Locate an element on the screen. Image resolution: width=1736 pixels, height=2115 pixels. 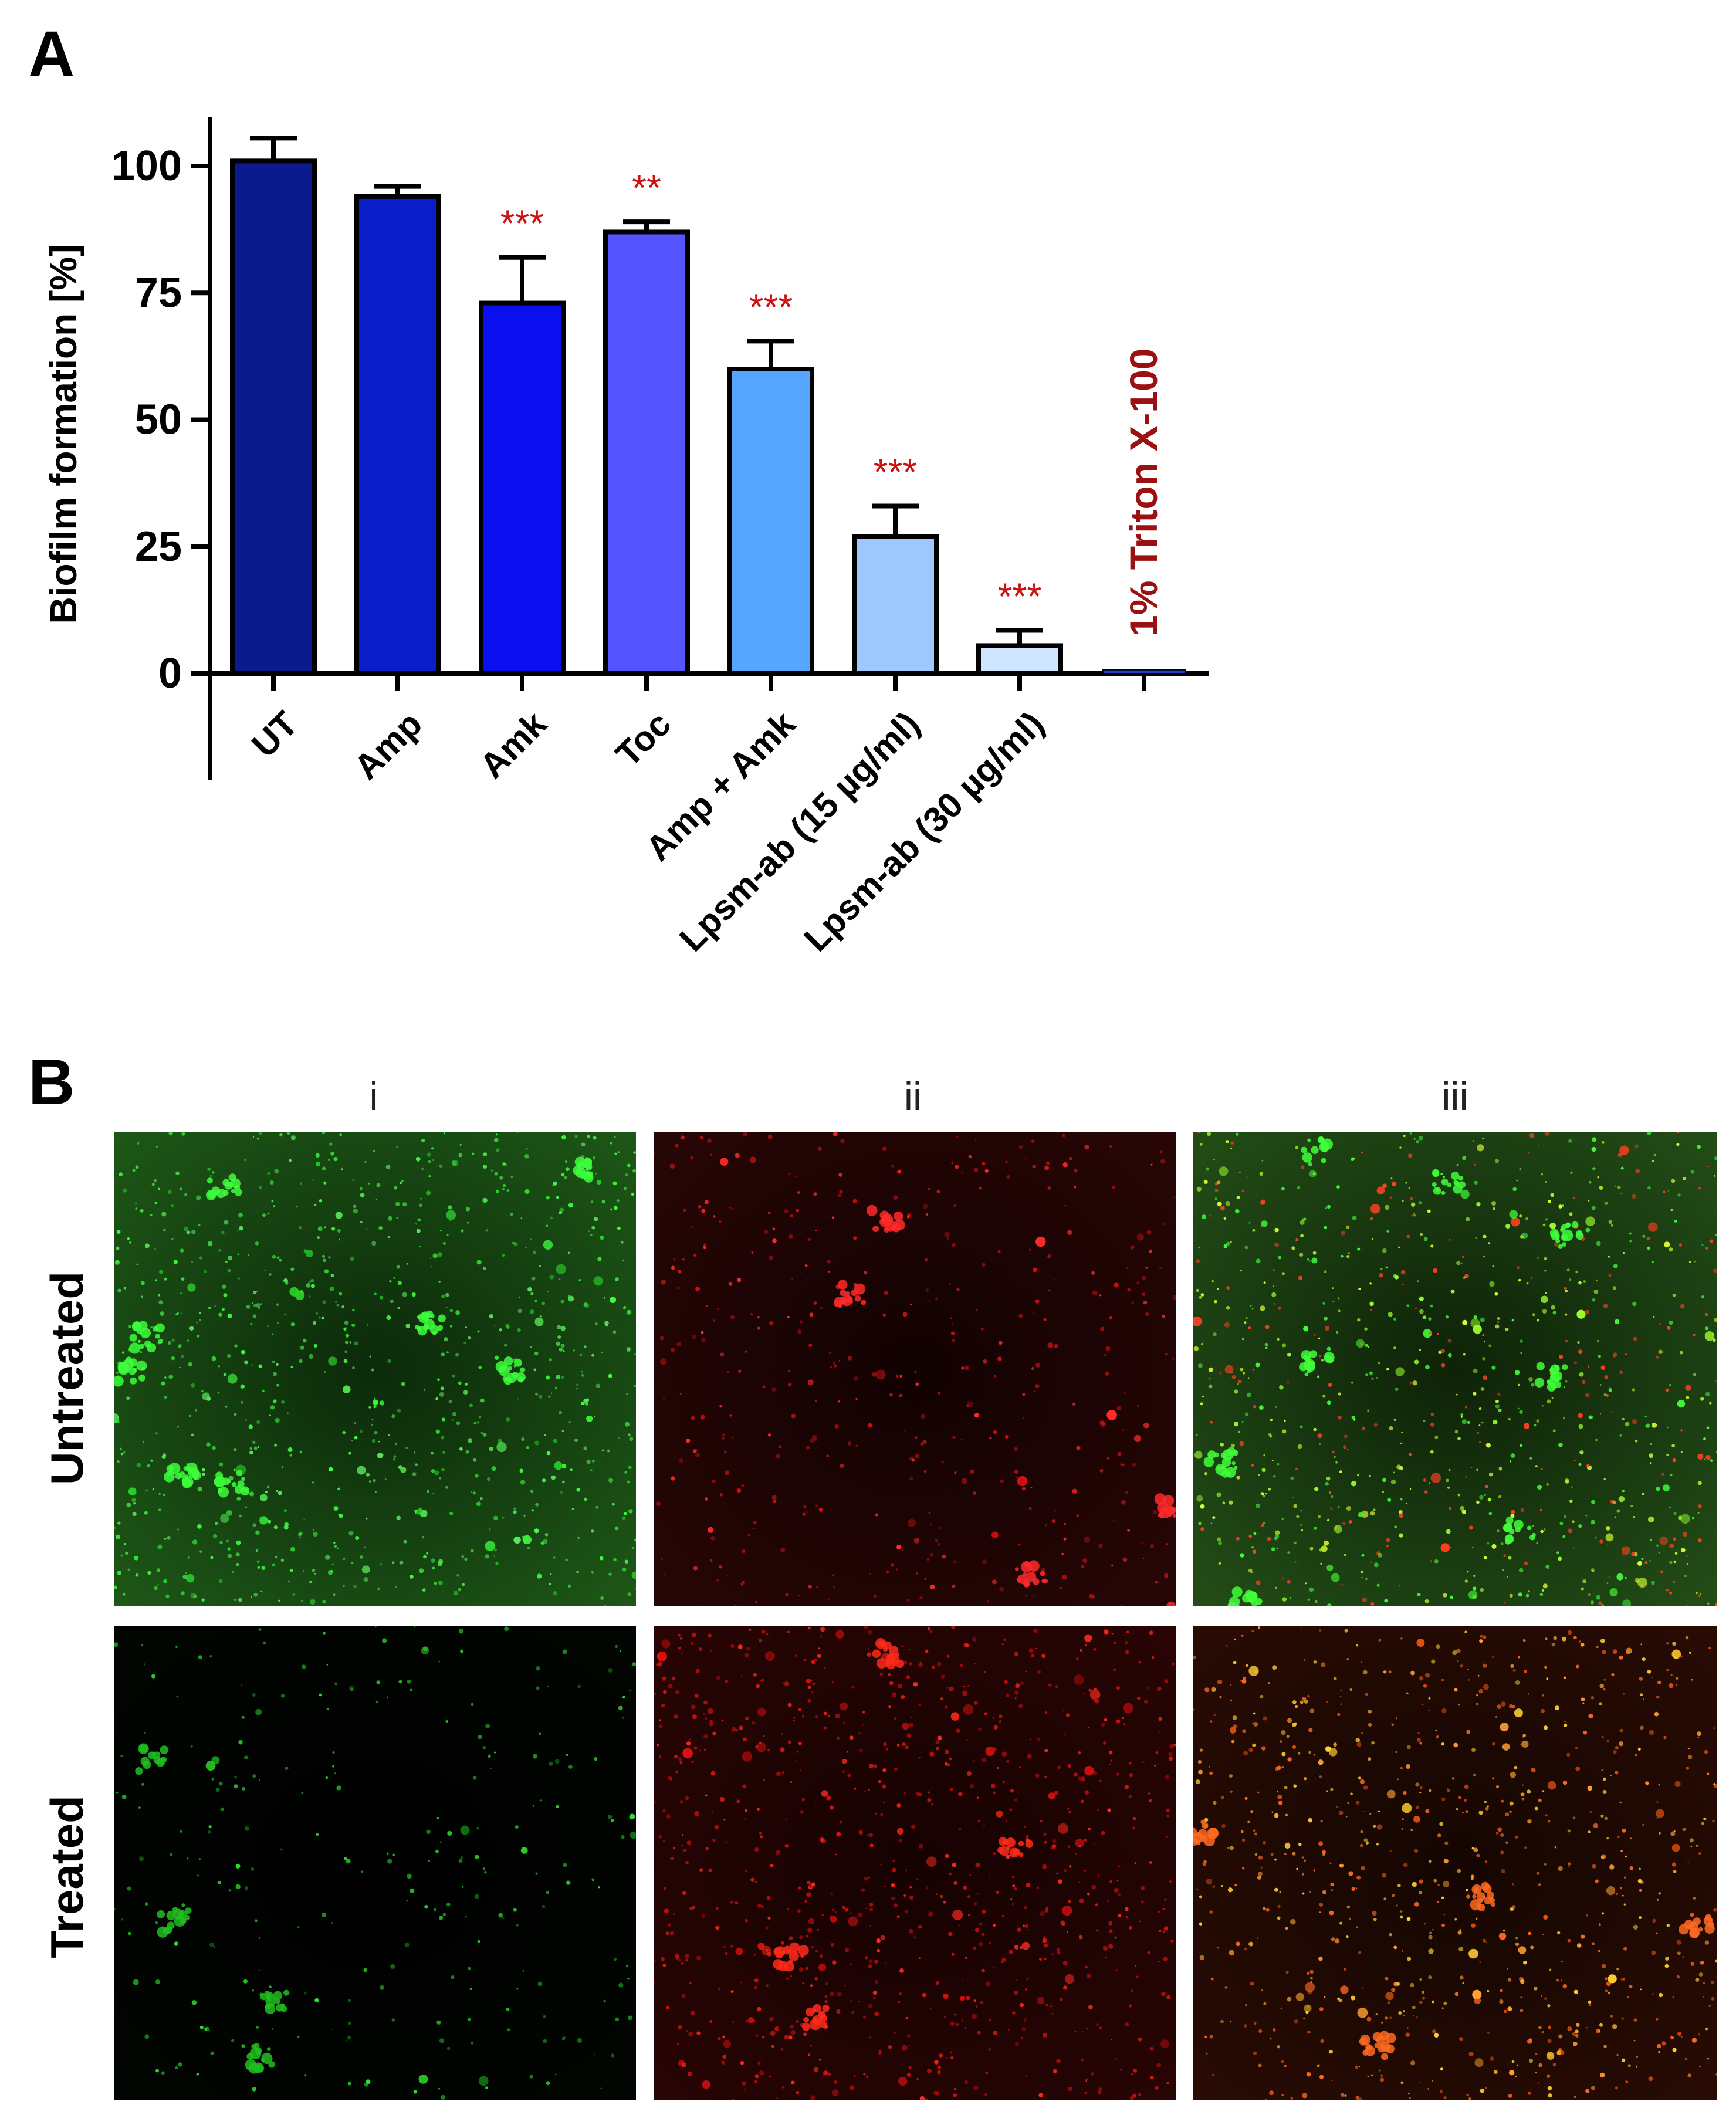
y-tick-label: 100 is located at coordinates (146, 166).